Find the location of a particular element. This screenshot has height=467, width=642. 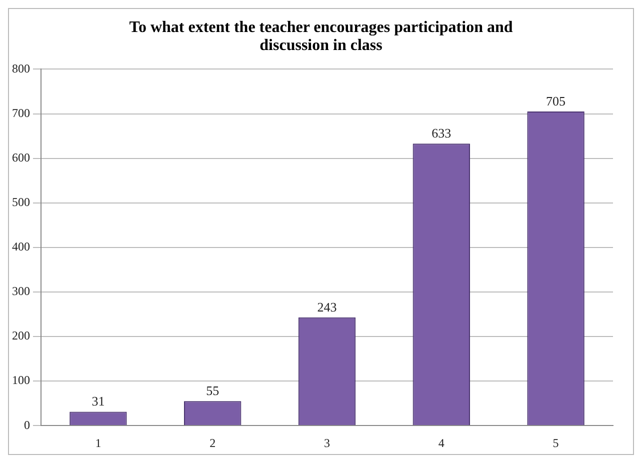

x-tick-label: 3 is located at coordinates (327, 443).